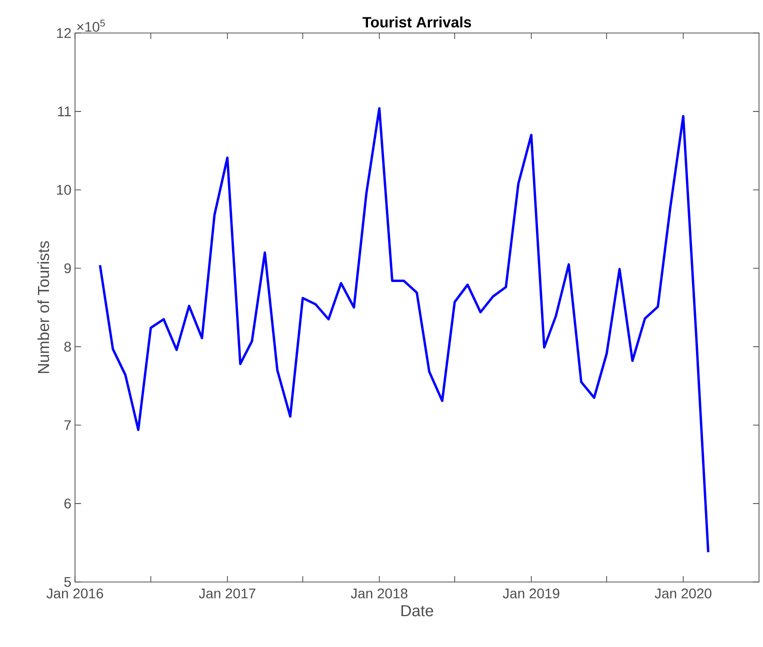  What do you see at coordinates (67, 268) in the screenshot?
I see `y-tick-label: 9` at bounding box center [67, 268].